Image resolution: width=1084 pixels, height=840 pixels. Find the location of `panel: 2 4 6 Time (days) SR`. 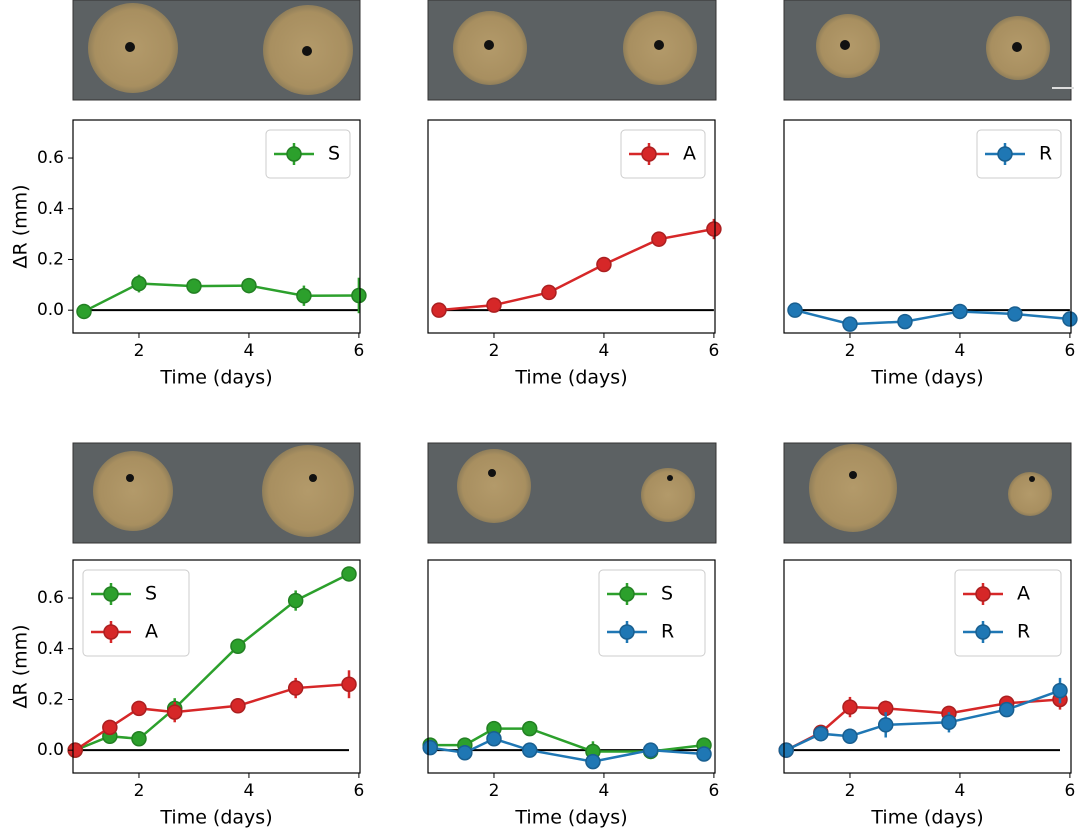

panel: 2 4 6 Time (days) SR is located at coordinates (570, 694).